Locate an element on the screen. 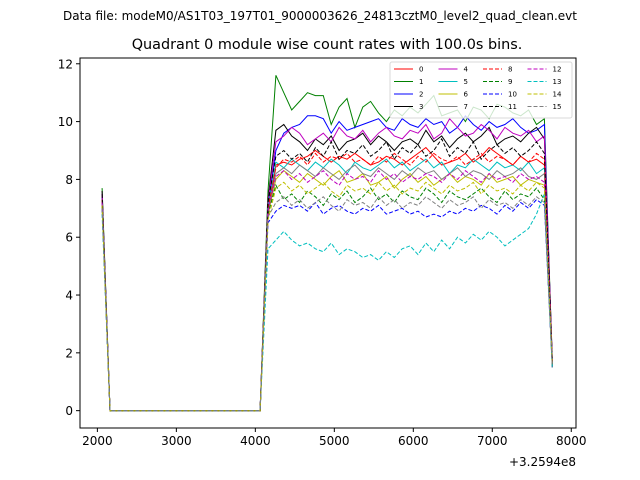 Image resolution: width=640 pixels, height=480 pixels. legend-label-7: 7 is located at coordinates (466, 107).